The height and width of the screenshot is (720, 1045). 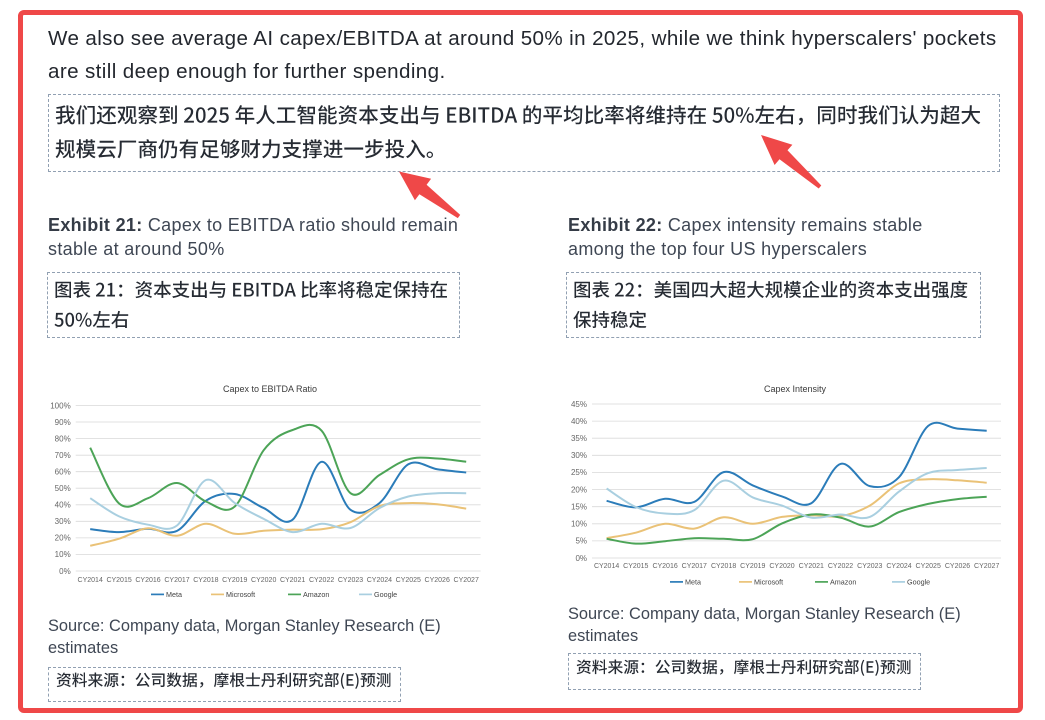 I want to click on svg-text: 50%, so click(x=63, y=488).